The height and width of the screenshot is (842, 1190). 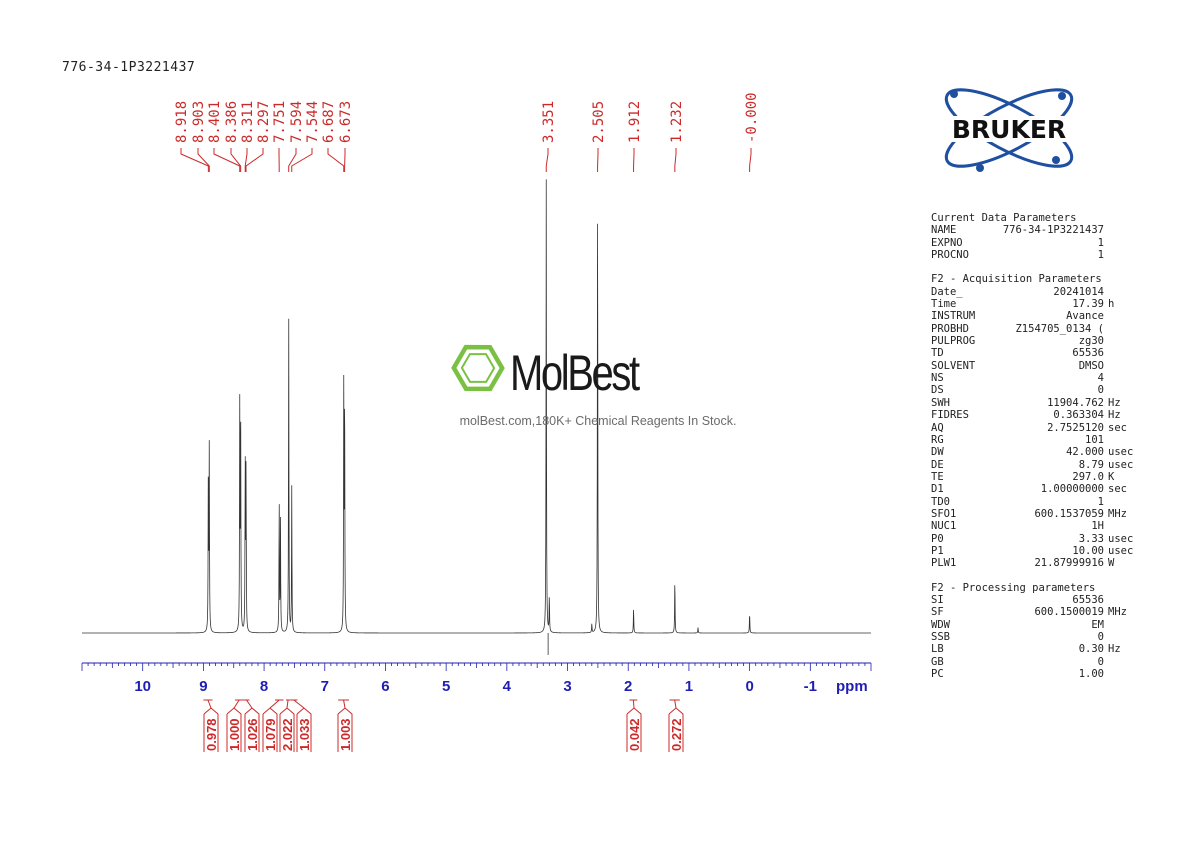 What do you see at coordinates (211, 734) in the screenshot?
I see `integral-value: 0.978` at bounding box center [211, 734].